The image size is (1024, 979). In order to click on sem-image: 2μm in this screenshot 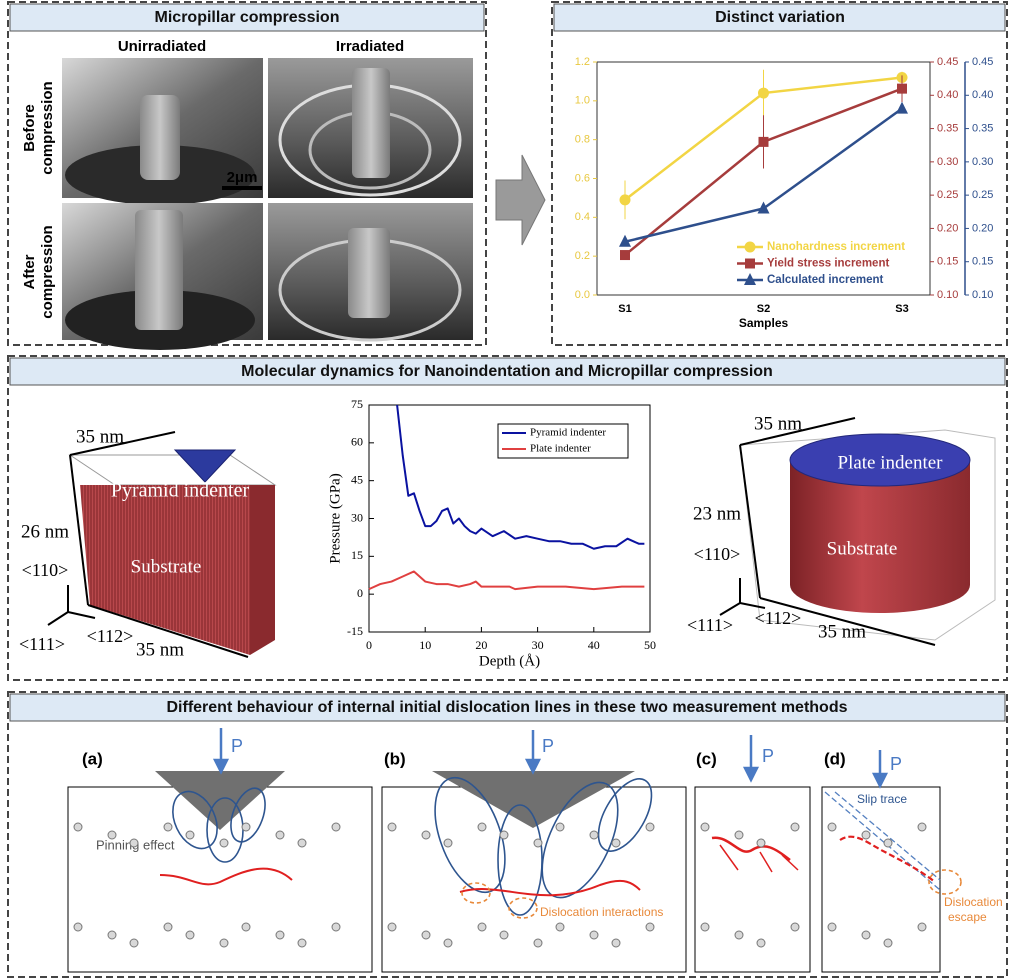, I will do `click(162, 131)`.